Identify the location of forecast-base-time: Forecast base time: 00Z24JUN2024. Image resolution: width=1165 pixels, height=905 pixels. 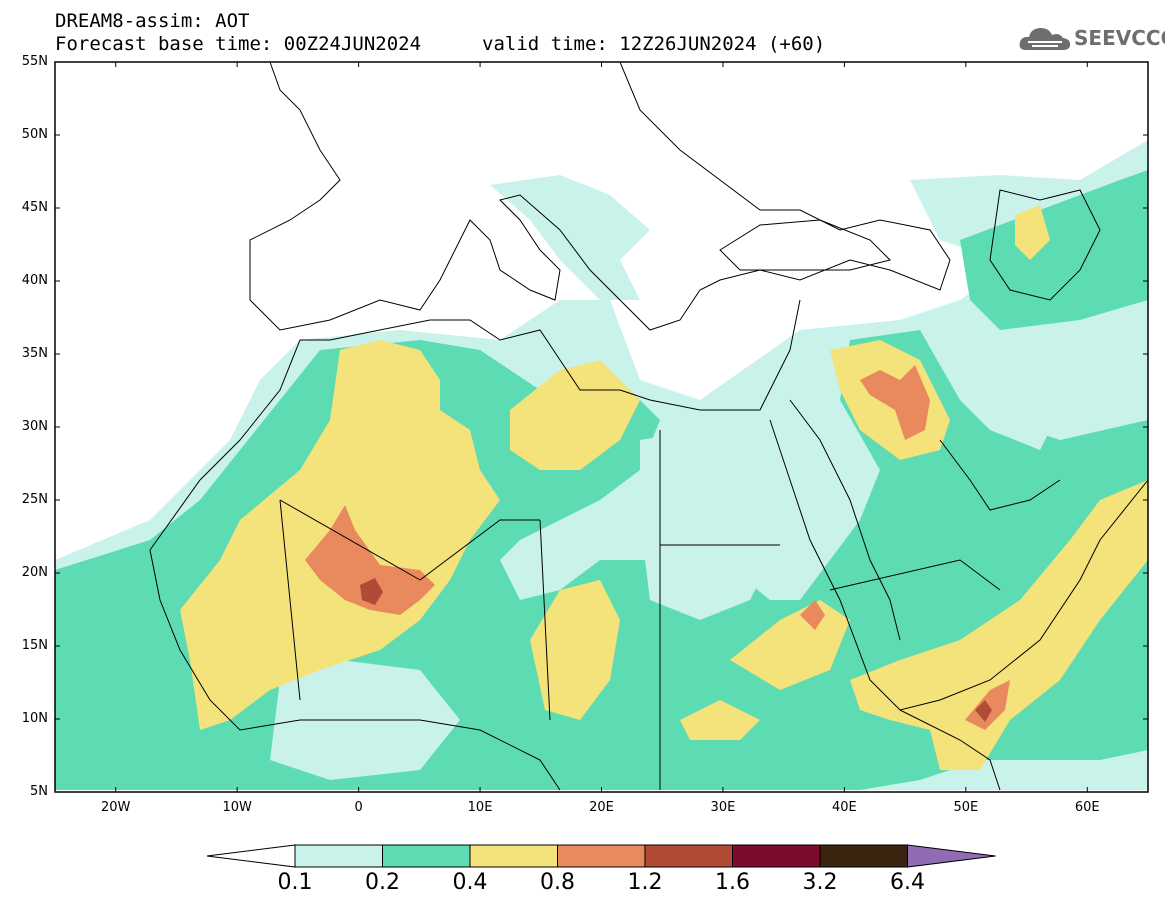
(238, 44).